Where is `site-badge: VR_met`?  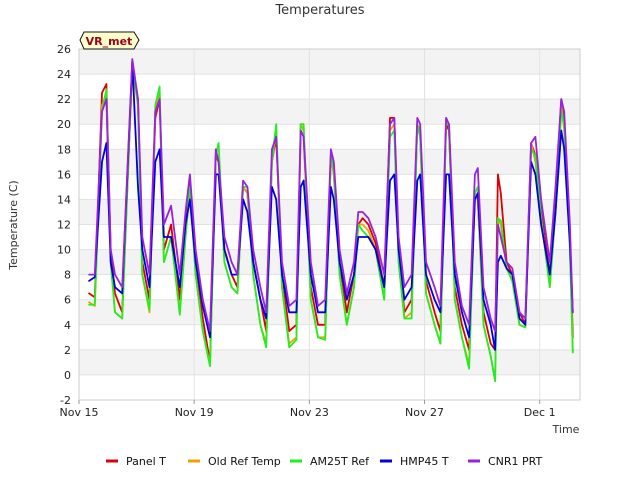
site-badge: VR_met is located at coordinates (109, 40).